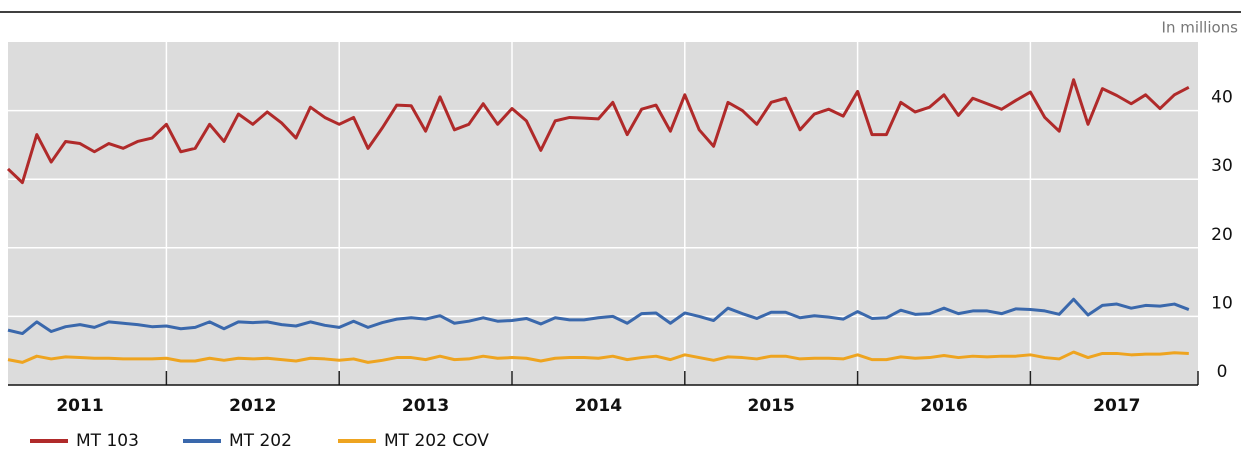 Image resolution: width=1241 pixels, height=452 pixels. I want to click on y-tick-label: 10, so click(1222, 303).